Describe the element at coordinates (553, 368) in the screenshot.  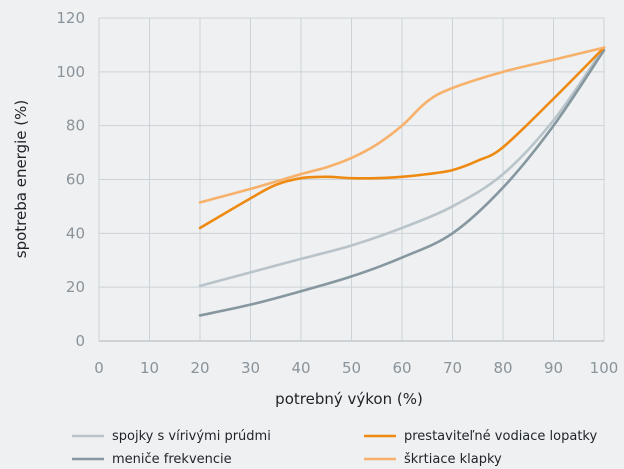
I see `x-tick-label: 90` at that location.